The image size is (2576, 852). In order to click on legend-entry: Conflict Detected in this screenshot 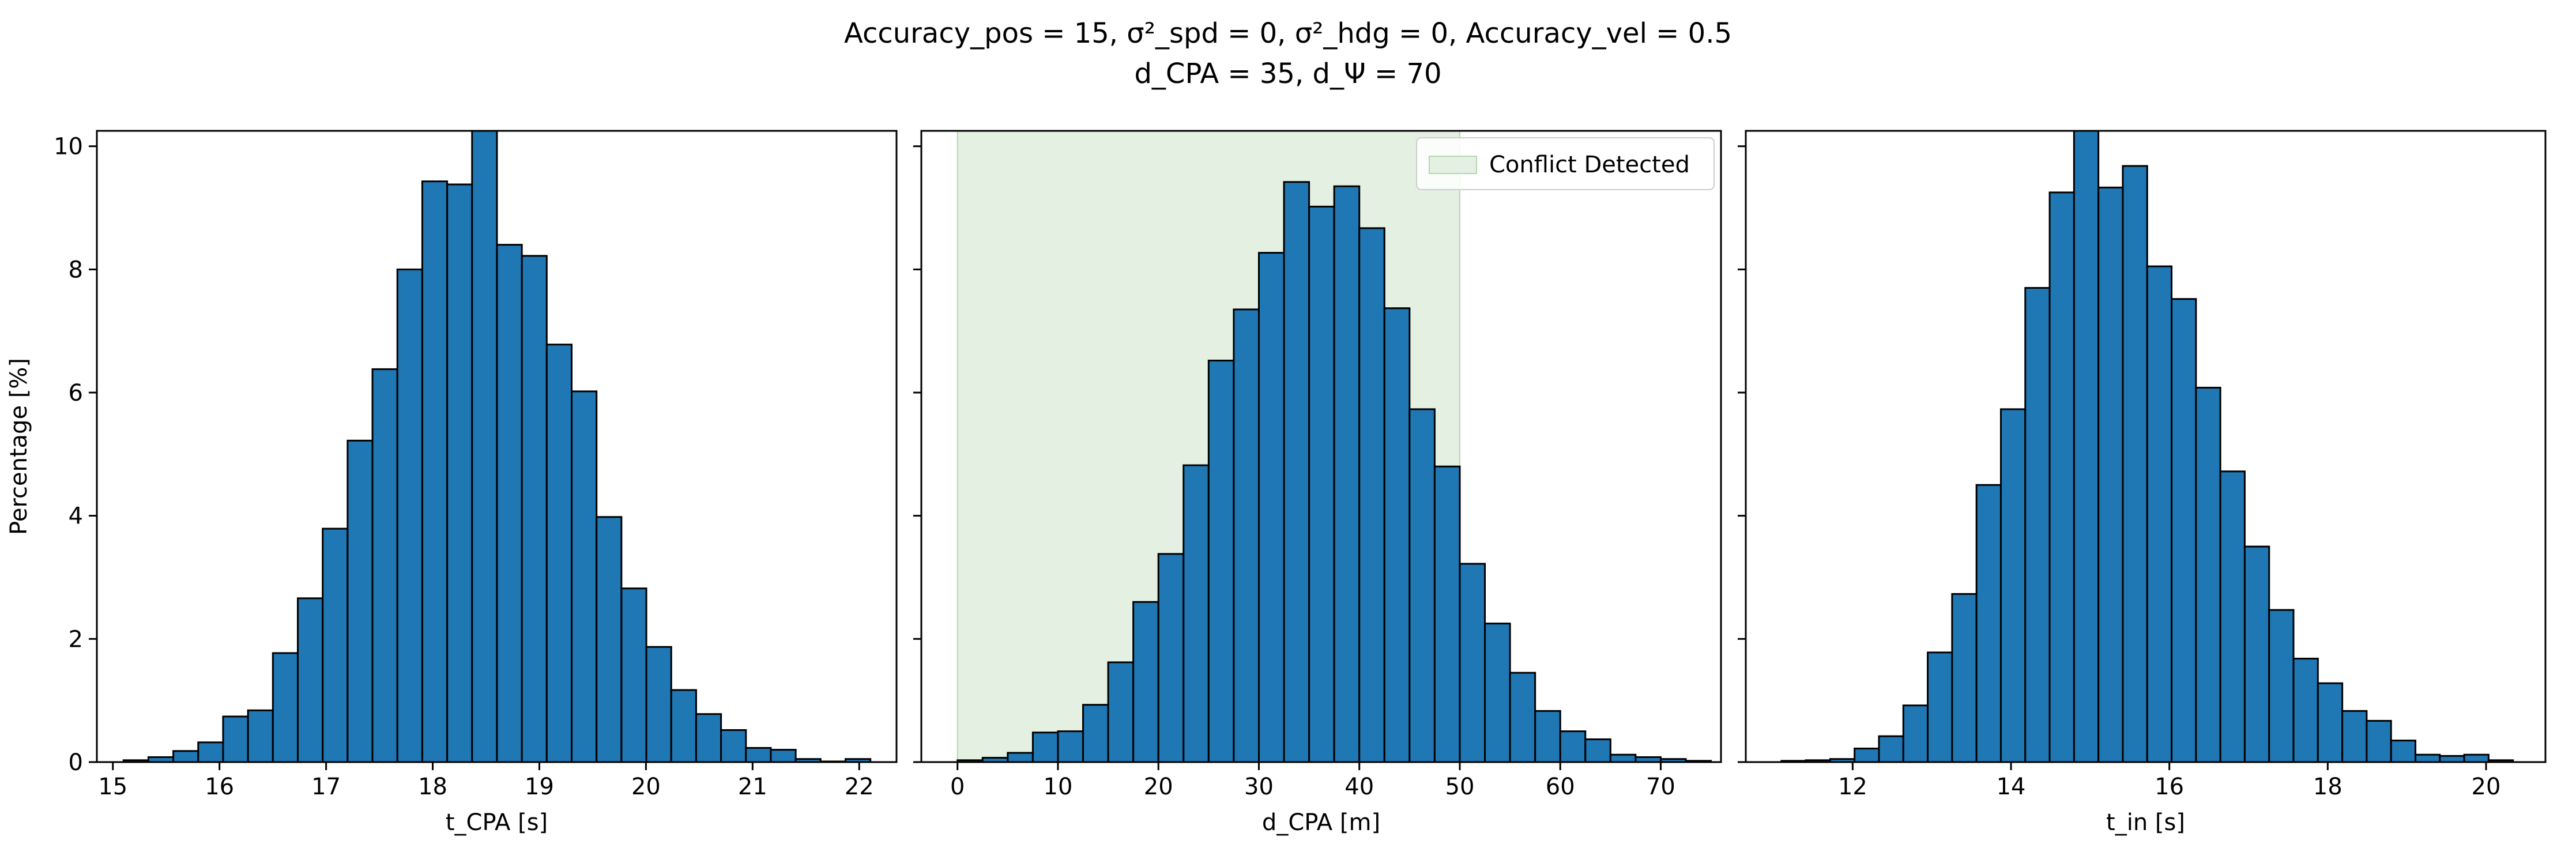, I will do `click(1589, 165)`.